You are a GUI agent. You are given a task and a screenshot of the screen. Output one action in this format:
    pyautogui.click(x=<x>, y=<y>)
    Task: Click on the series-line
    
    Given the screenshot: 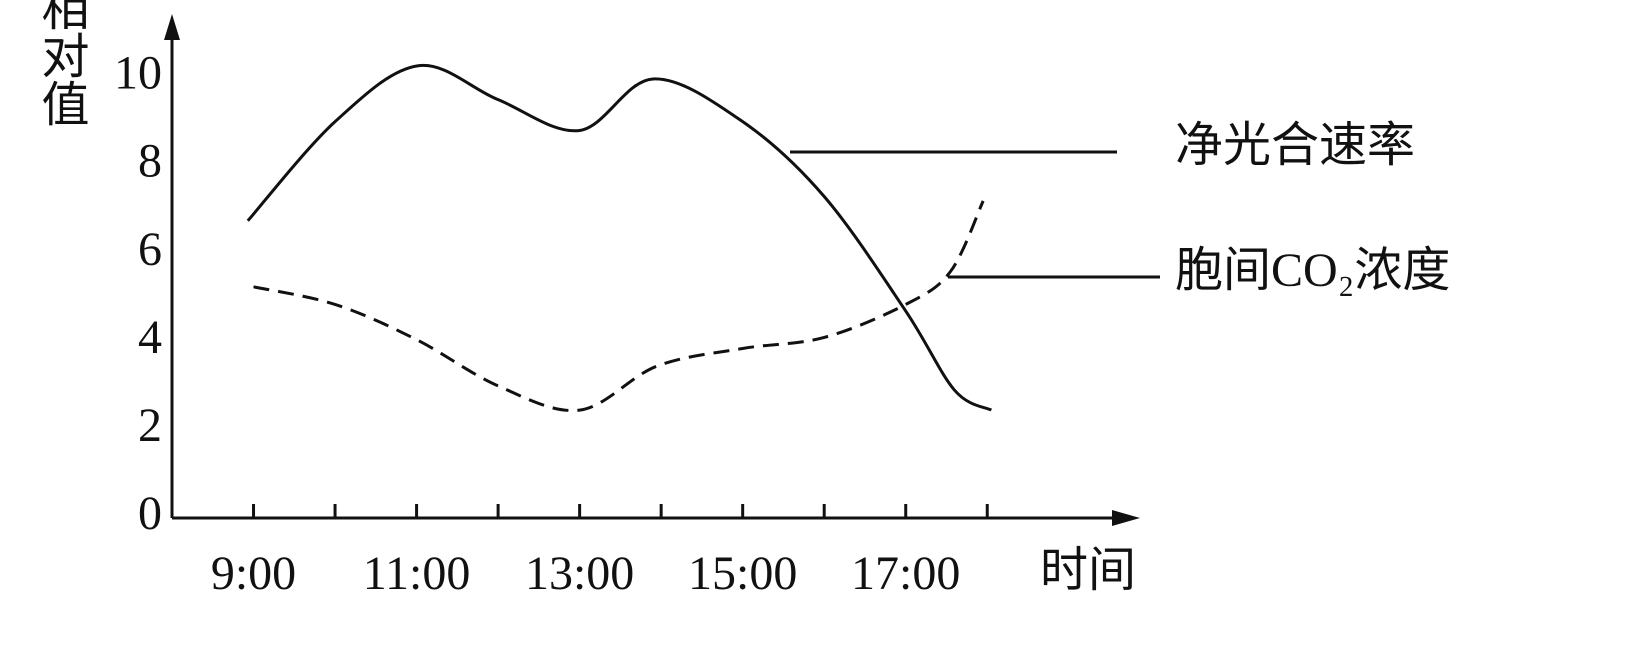 What is the action you would take?
    pyautogui.click(x=619, y=306)
    